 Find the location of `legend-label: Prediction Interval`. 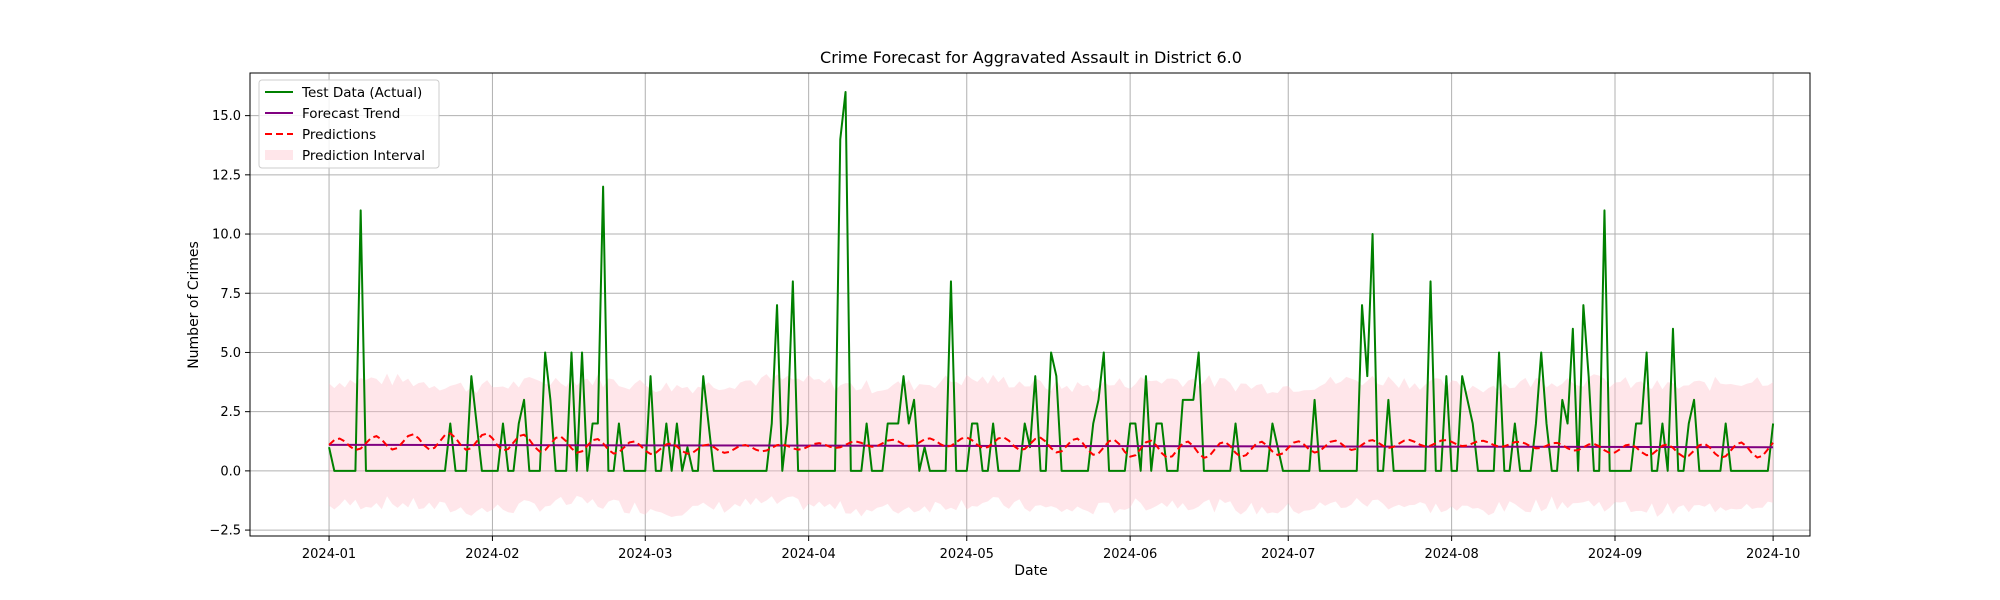

legend-label: Prediction Interval is located at coordinates (363, 156).